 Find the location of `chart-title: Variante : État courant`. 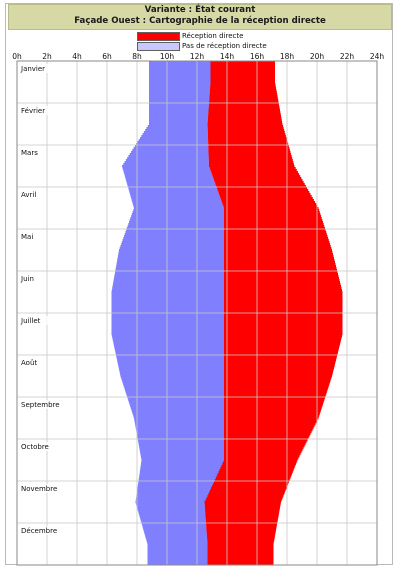

chart-title: Variante : État courant is located at coordinates (200, 10).